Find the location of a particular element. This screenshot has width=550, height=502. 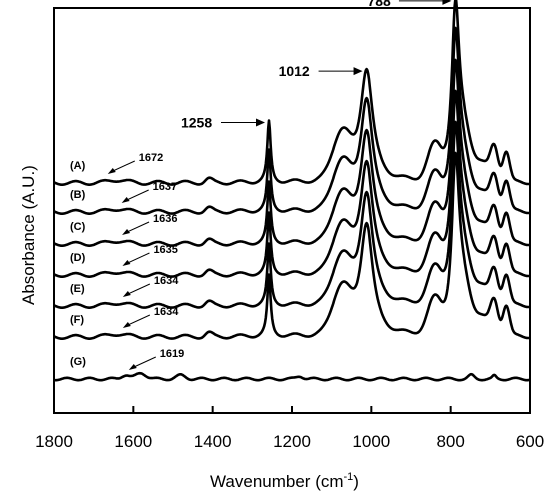

x-tick-label: 1200 is located at coordinates (292, 441).